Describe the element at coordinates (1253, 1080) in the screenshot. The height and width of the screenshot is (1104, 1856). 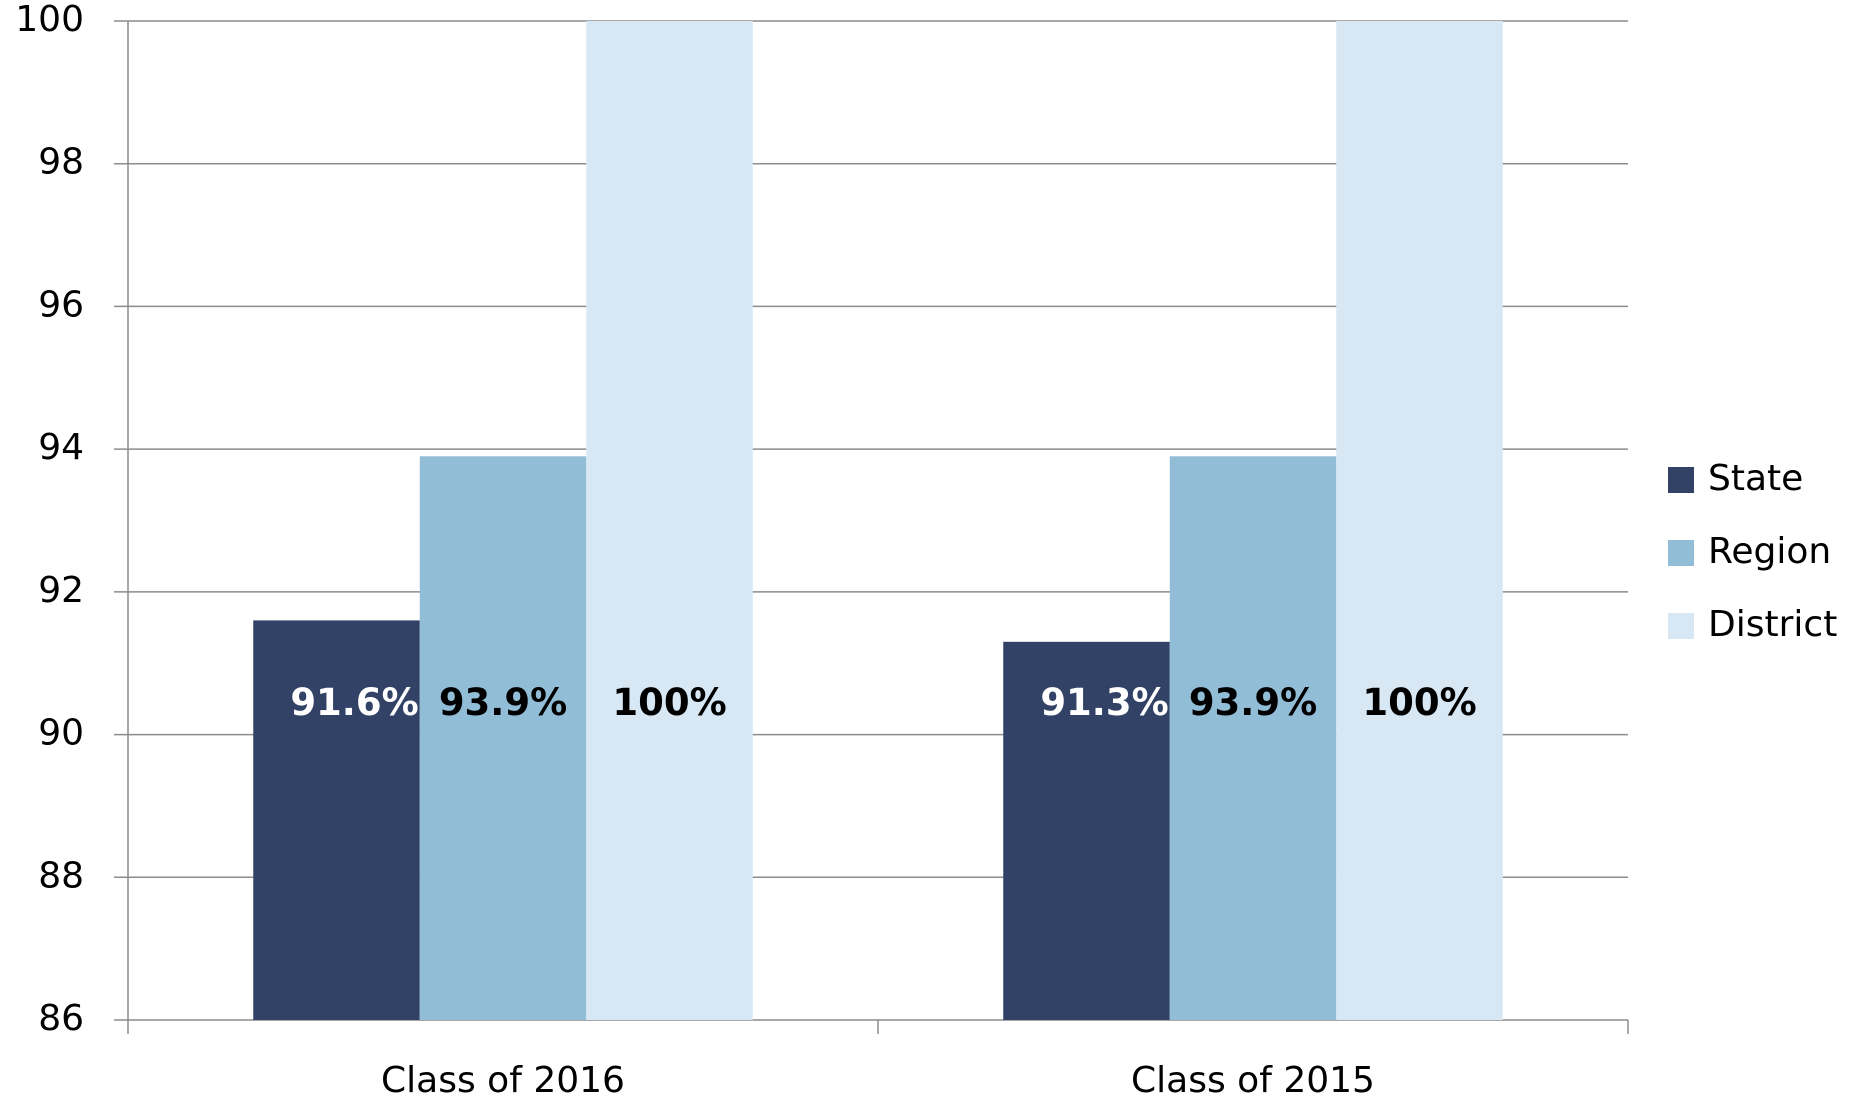
I see `x-tick-label: Class of 2015` at that location.